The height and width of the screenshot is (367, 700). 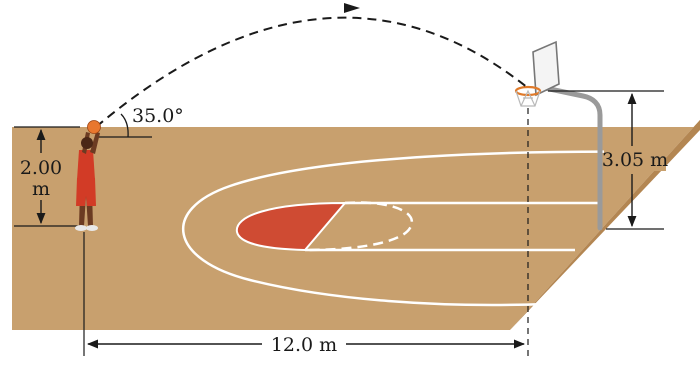 What do you see at coordinates (304, 345) in the screenshot?
I see `horizontal-distance-label: 12.0 m` at bounding box center [304, 345].